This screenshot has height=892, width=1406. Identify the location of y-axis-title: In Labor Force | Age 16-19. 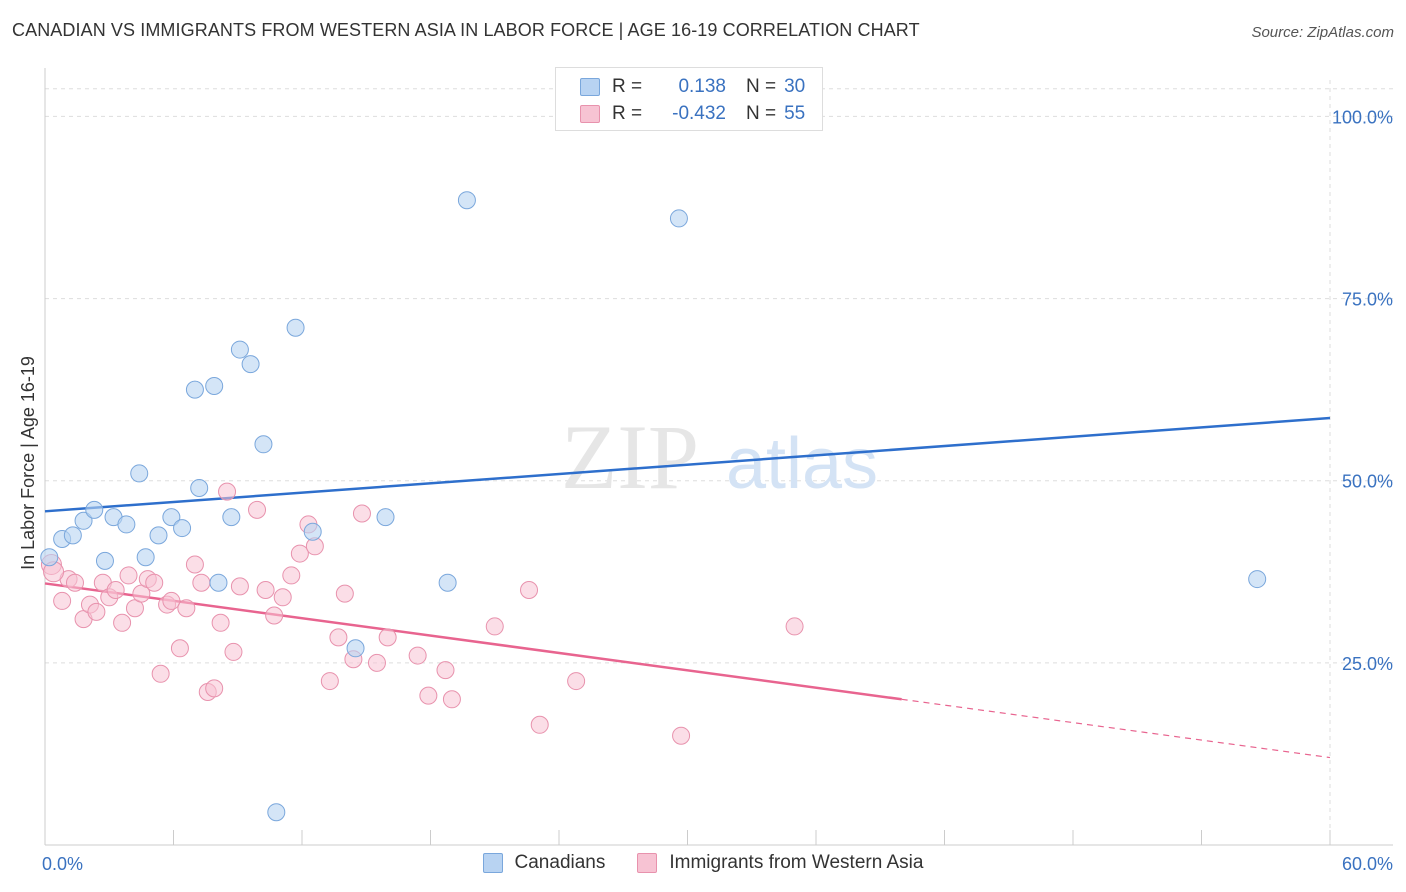
(28, 463).